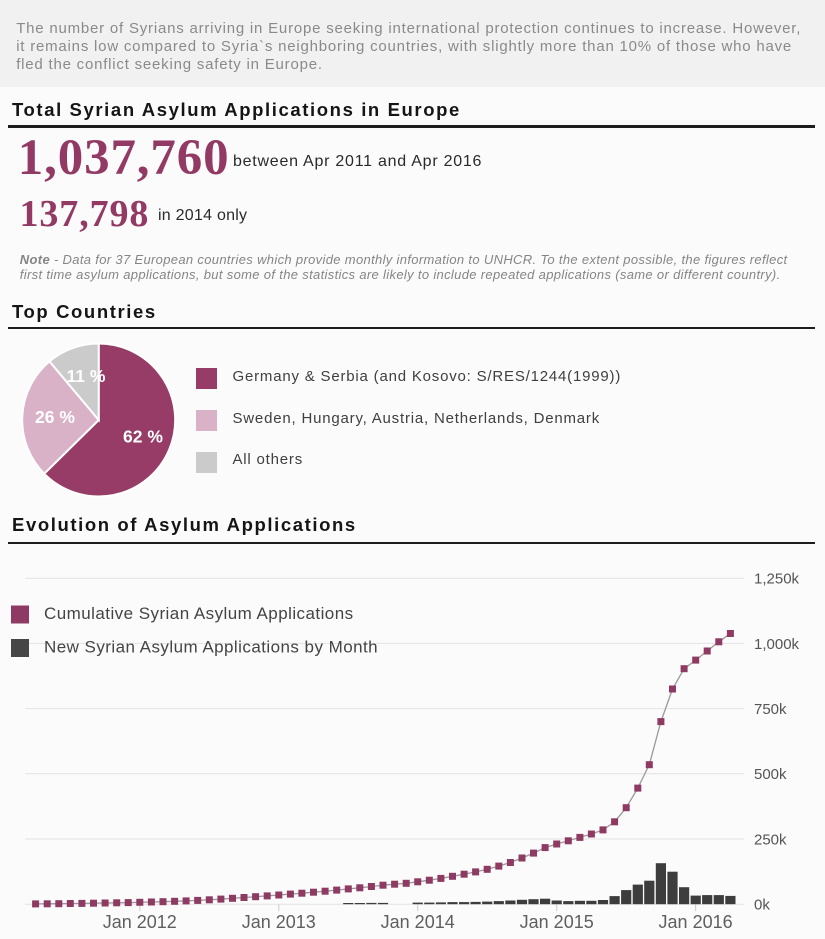 The height and width of the screenshot is (939, 825). Describe the element at coordinates (55, 417) in the screenshot. I see `svg-text: 26 %` at that location.